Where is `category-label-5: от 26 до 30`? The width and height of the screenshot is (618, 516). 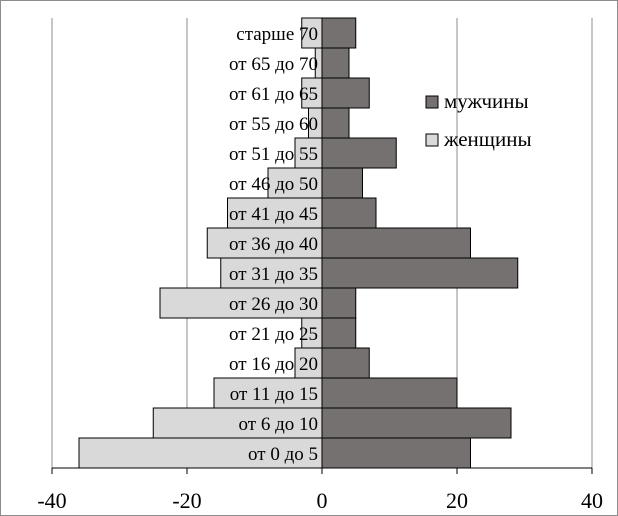
category-label-5: от 26 до 30 is located at coordinates (273, 304).